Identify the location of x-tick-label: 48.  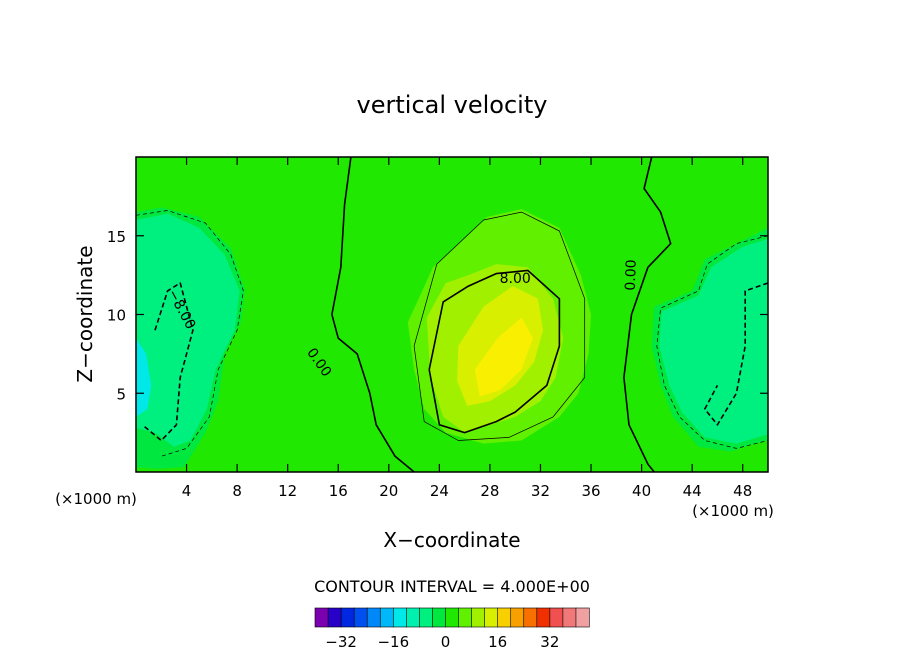
(742, 491).